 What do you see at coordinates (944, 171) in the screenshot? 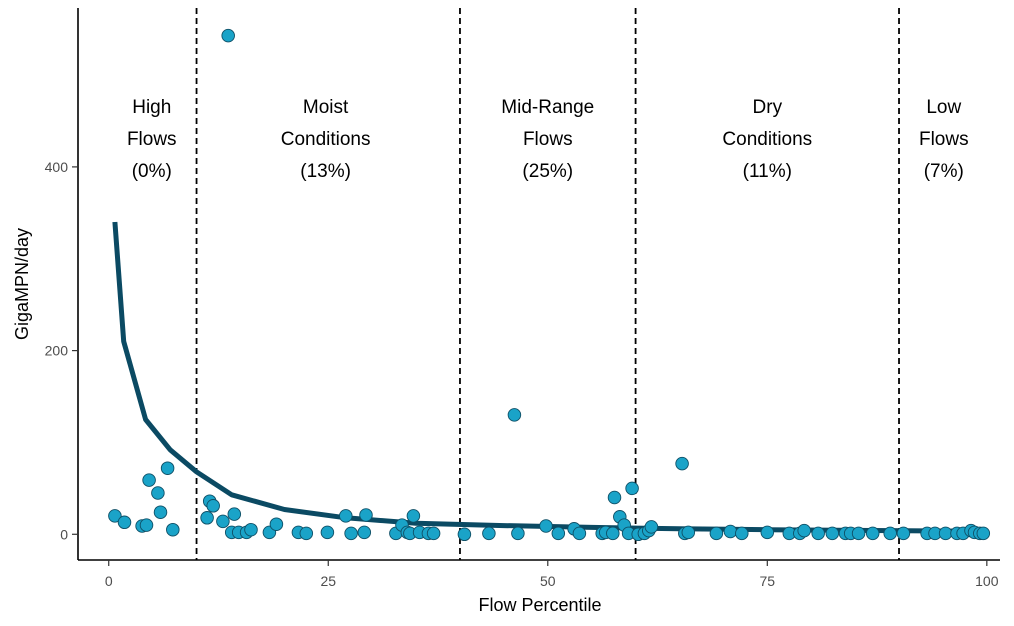
I see `zone-label-line: (7%)` at bounding box center [944, 171].